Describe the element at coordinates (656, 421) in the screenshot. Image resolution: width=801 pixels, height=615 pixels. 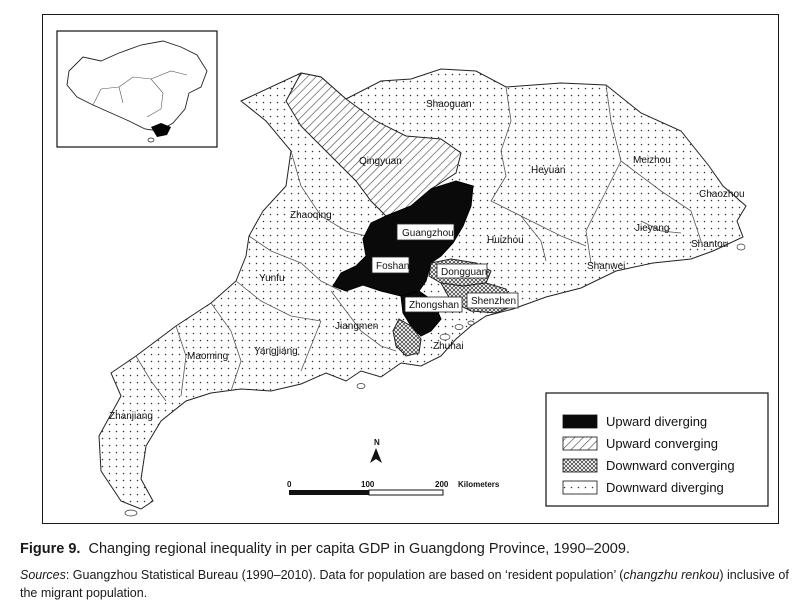
I see `legend-upward-diverging: Upward diverging` at that location.